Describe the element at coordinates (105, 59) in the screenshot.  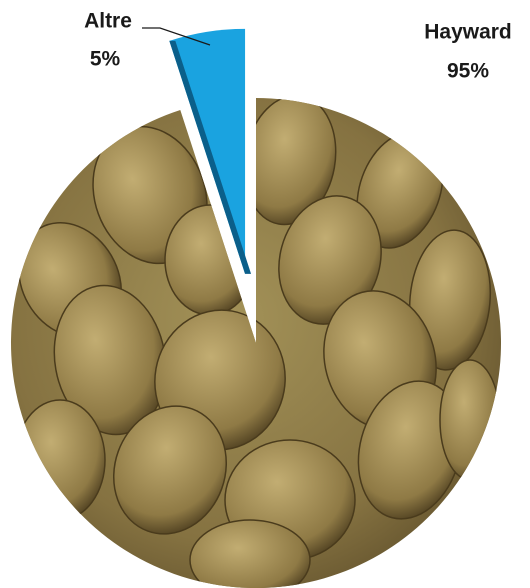
I see `slice-value-label: 5%` at that location.